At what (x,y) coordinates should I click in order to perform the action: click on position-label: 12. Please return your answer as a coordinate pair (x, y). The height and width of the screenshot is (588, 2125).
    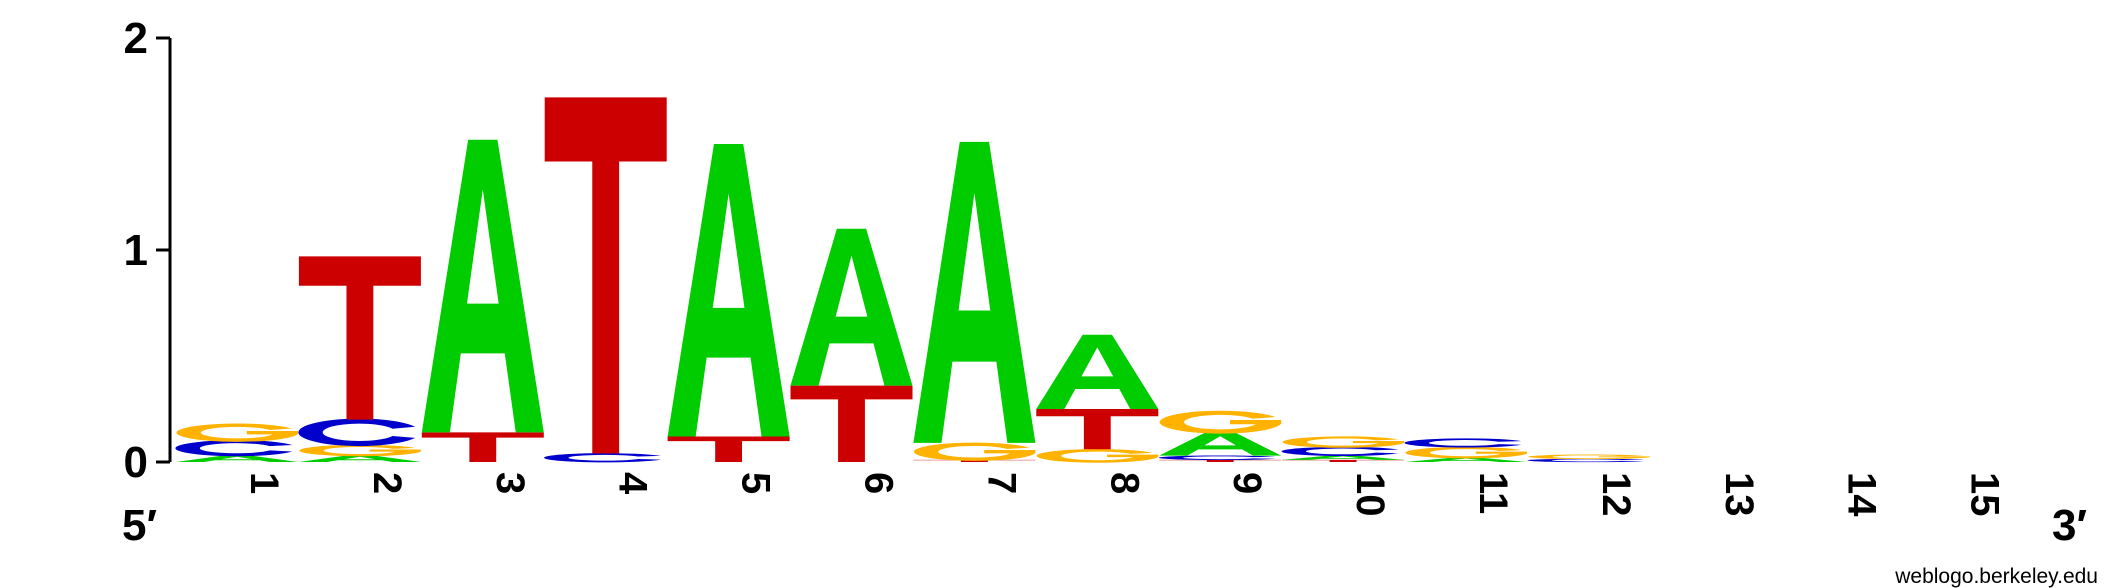
    Looking at the image, I should click on (1616, 494).